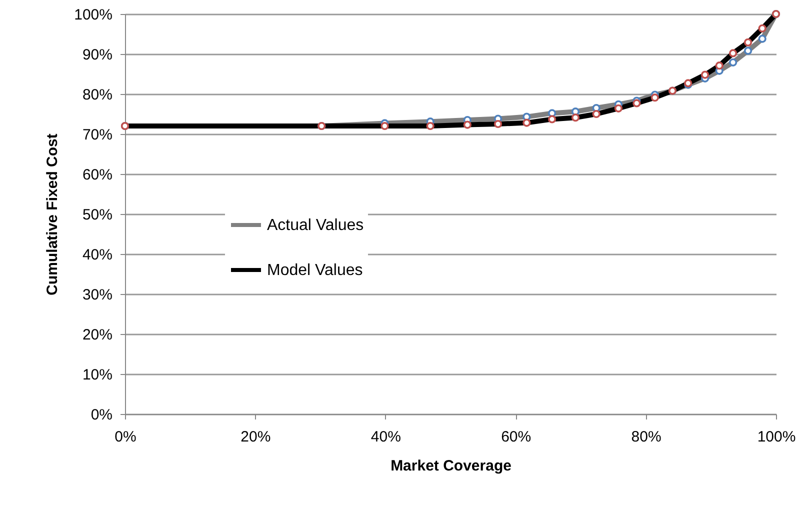 This screenshot has width=804, height=506. I want to click on y-tick-label: 20%, so click(97, 335).